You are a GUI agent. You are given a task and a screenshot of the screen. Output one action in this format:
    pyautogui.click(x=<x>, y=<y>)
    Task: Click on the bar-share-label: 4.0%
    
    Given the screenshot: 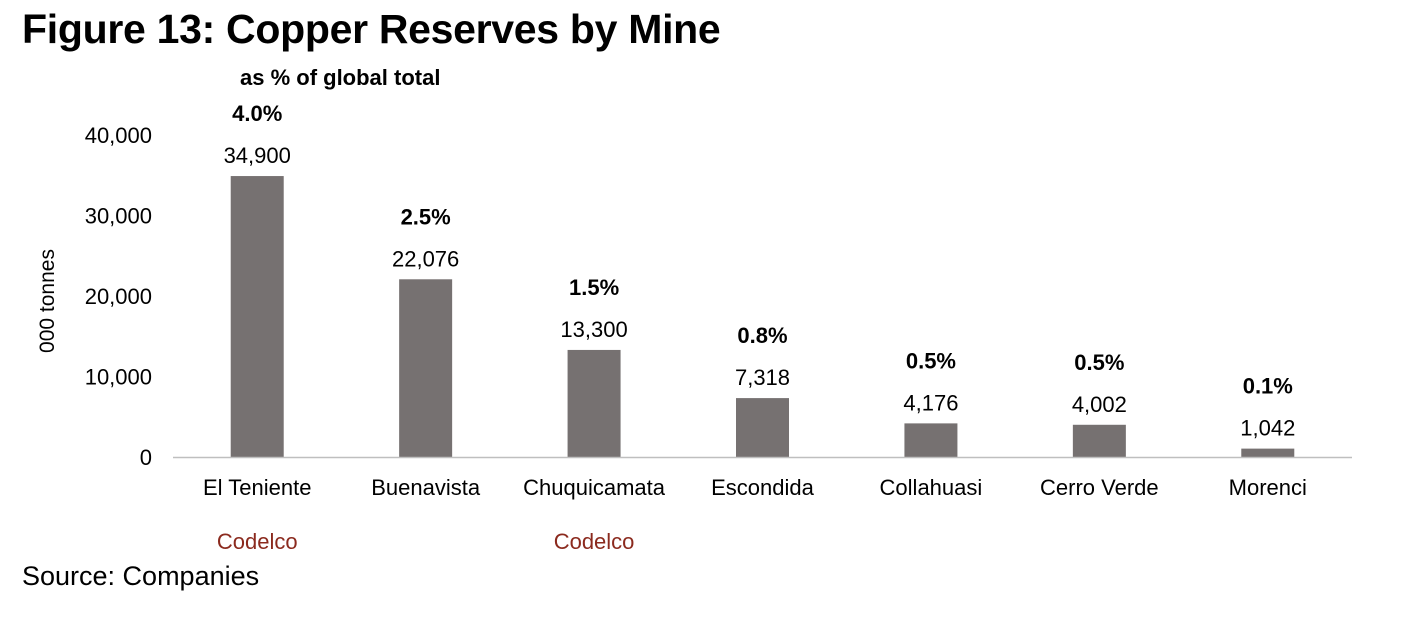 What is the action you would take?
    pyautogui.click(x=257, y=113)
    